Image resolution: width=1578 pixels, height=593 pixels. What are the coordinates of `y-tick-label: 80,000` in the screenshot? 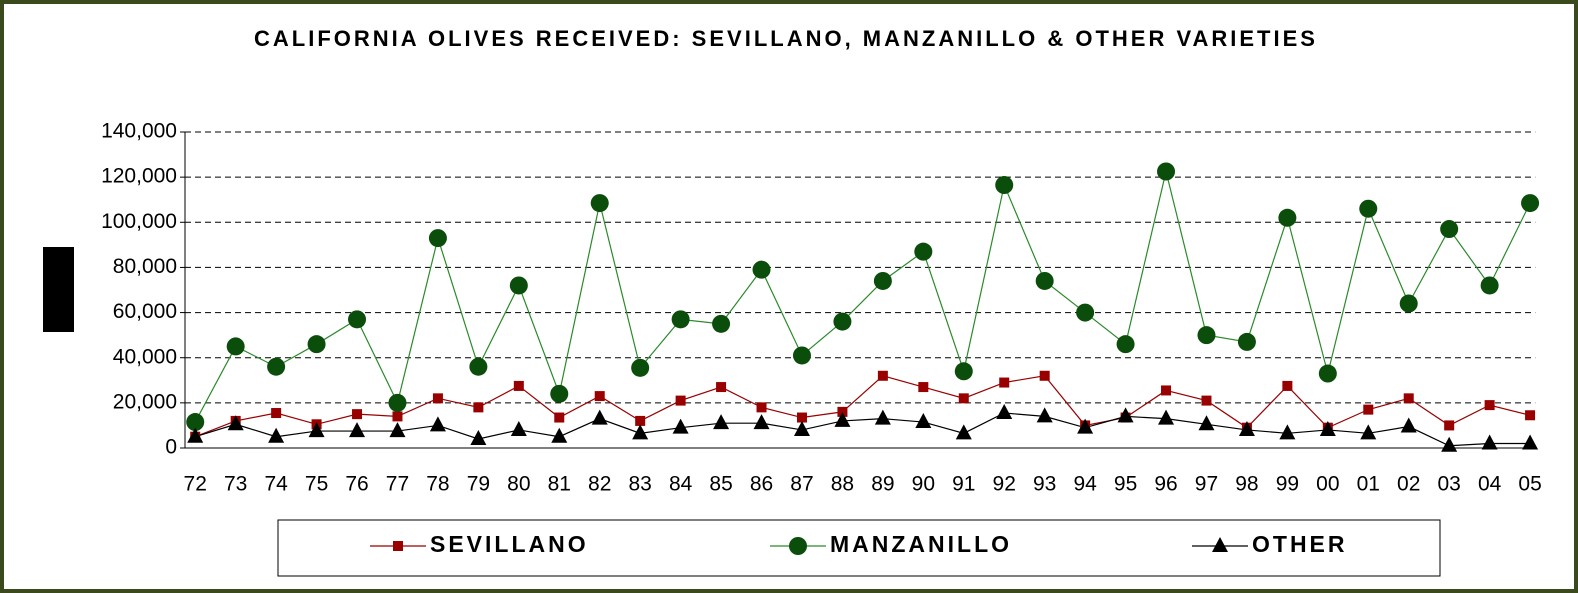 It's located at (145, 266).